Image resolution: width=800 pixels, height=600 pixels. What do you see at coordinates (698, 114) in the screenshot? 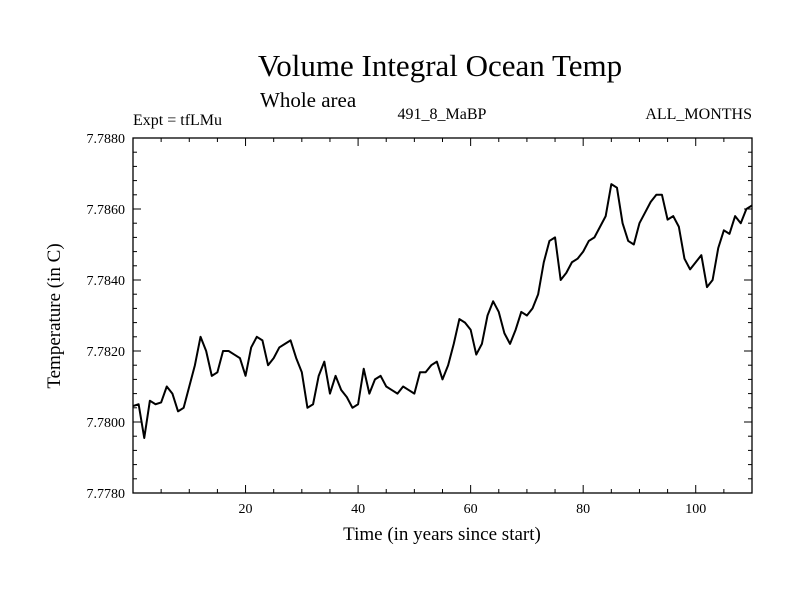
I see `months-label: ALL_MONTHS` at bounding box center [698, 114].